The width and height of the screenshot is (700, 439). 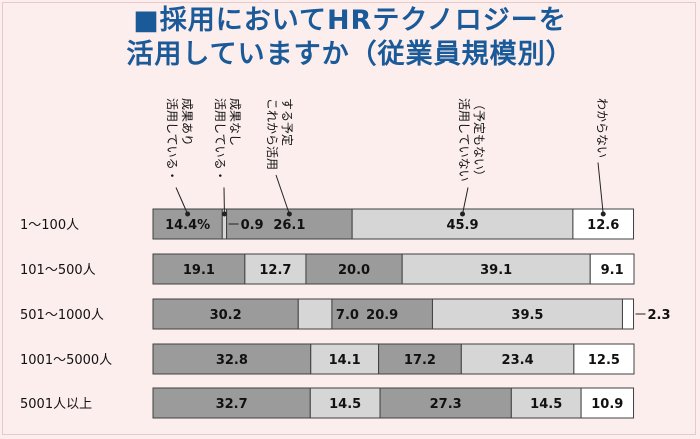 I want to click on data-label: 32.8, so click(x=232, y=360).